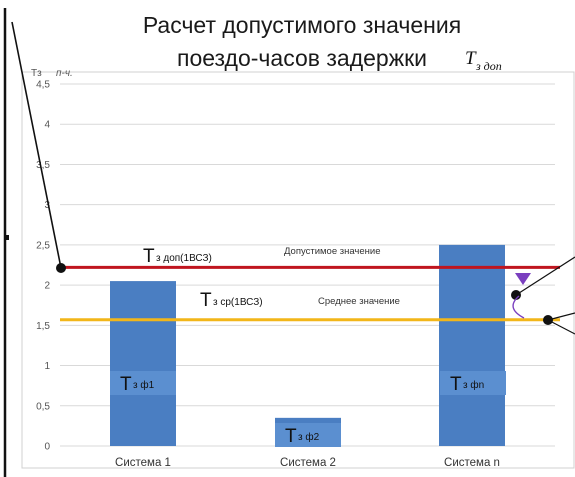  I want to click on bar-label-3-sub: з фn, so click(473, 385).